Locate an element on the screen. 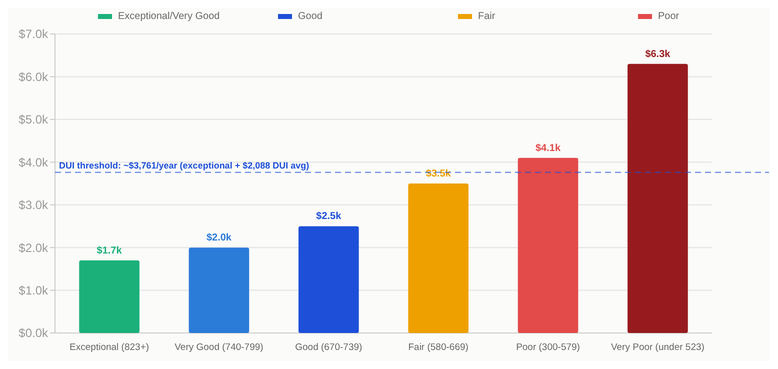 This screenshot has width=778, height=369. y-tick-label: $1.0k is located at coordinates (33, 290).